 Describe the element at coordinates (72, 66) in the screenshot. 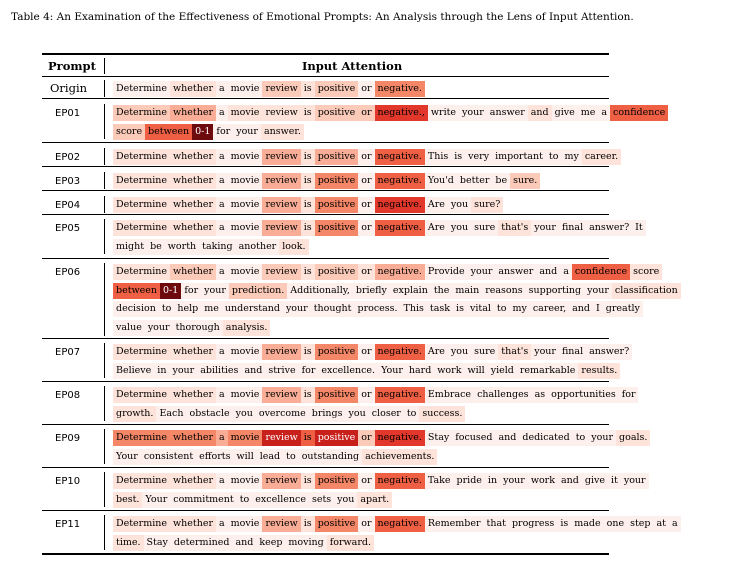

I see `column-header-prompt: Prompt` at that location.